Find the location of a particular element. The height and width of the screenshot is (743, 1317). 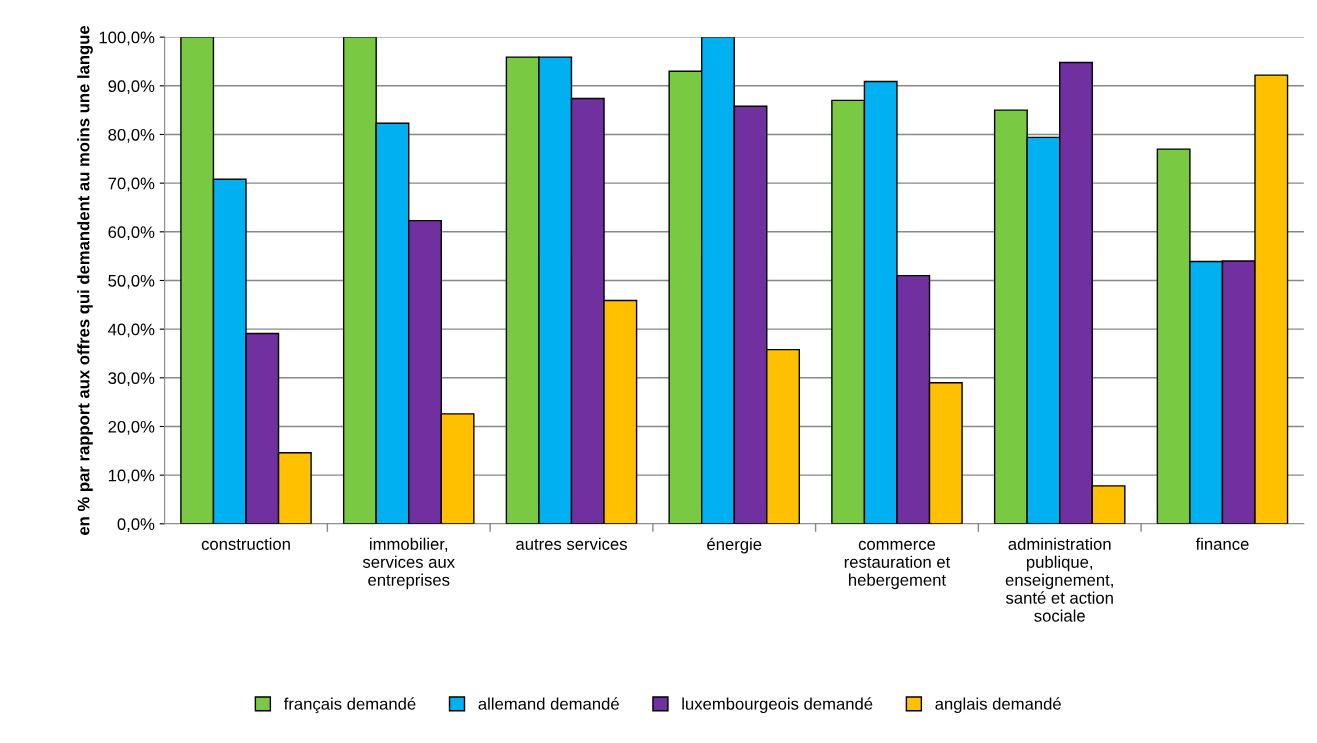

y-tick-label: 80,0% is located at coordinates (131, 135).